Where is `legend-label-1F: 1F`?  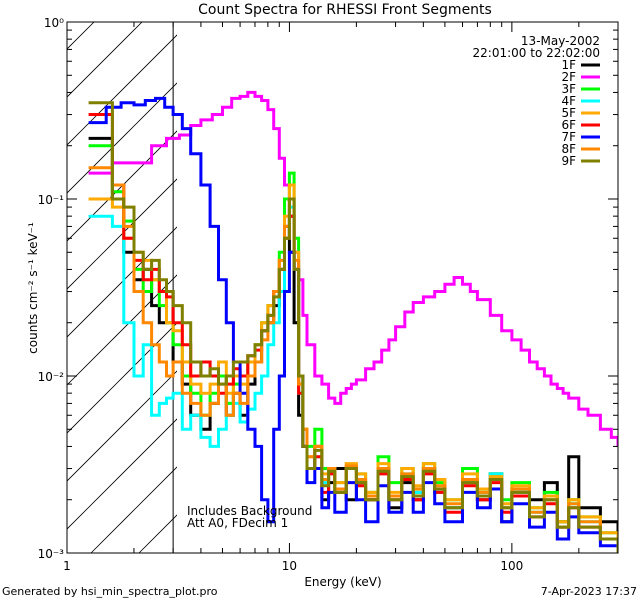 legend-label-1F: 1F is located at coordinates (568, 65).